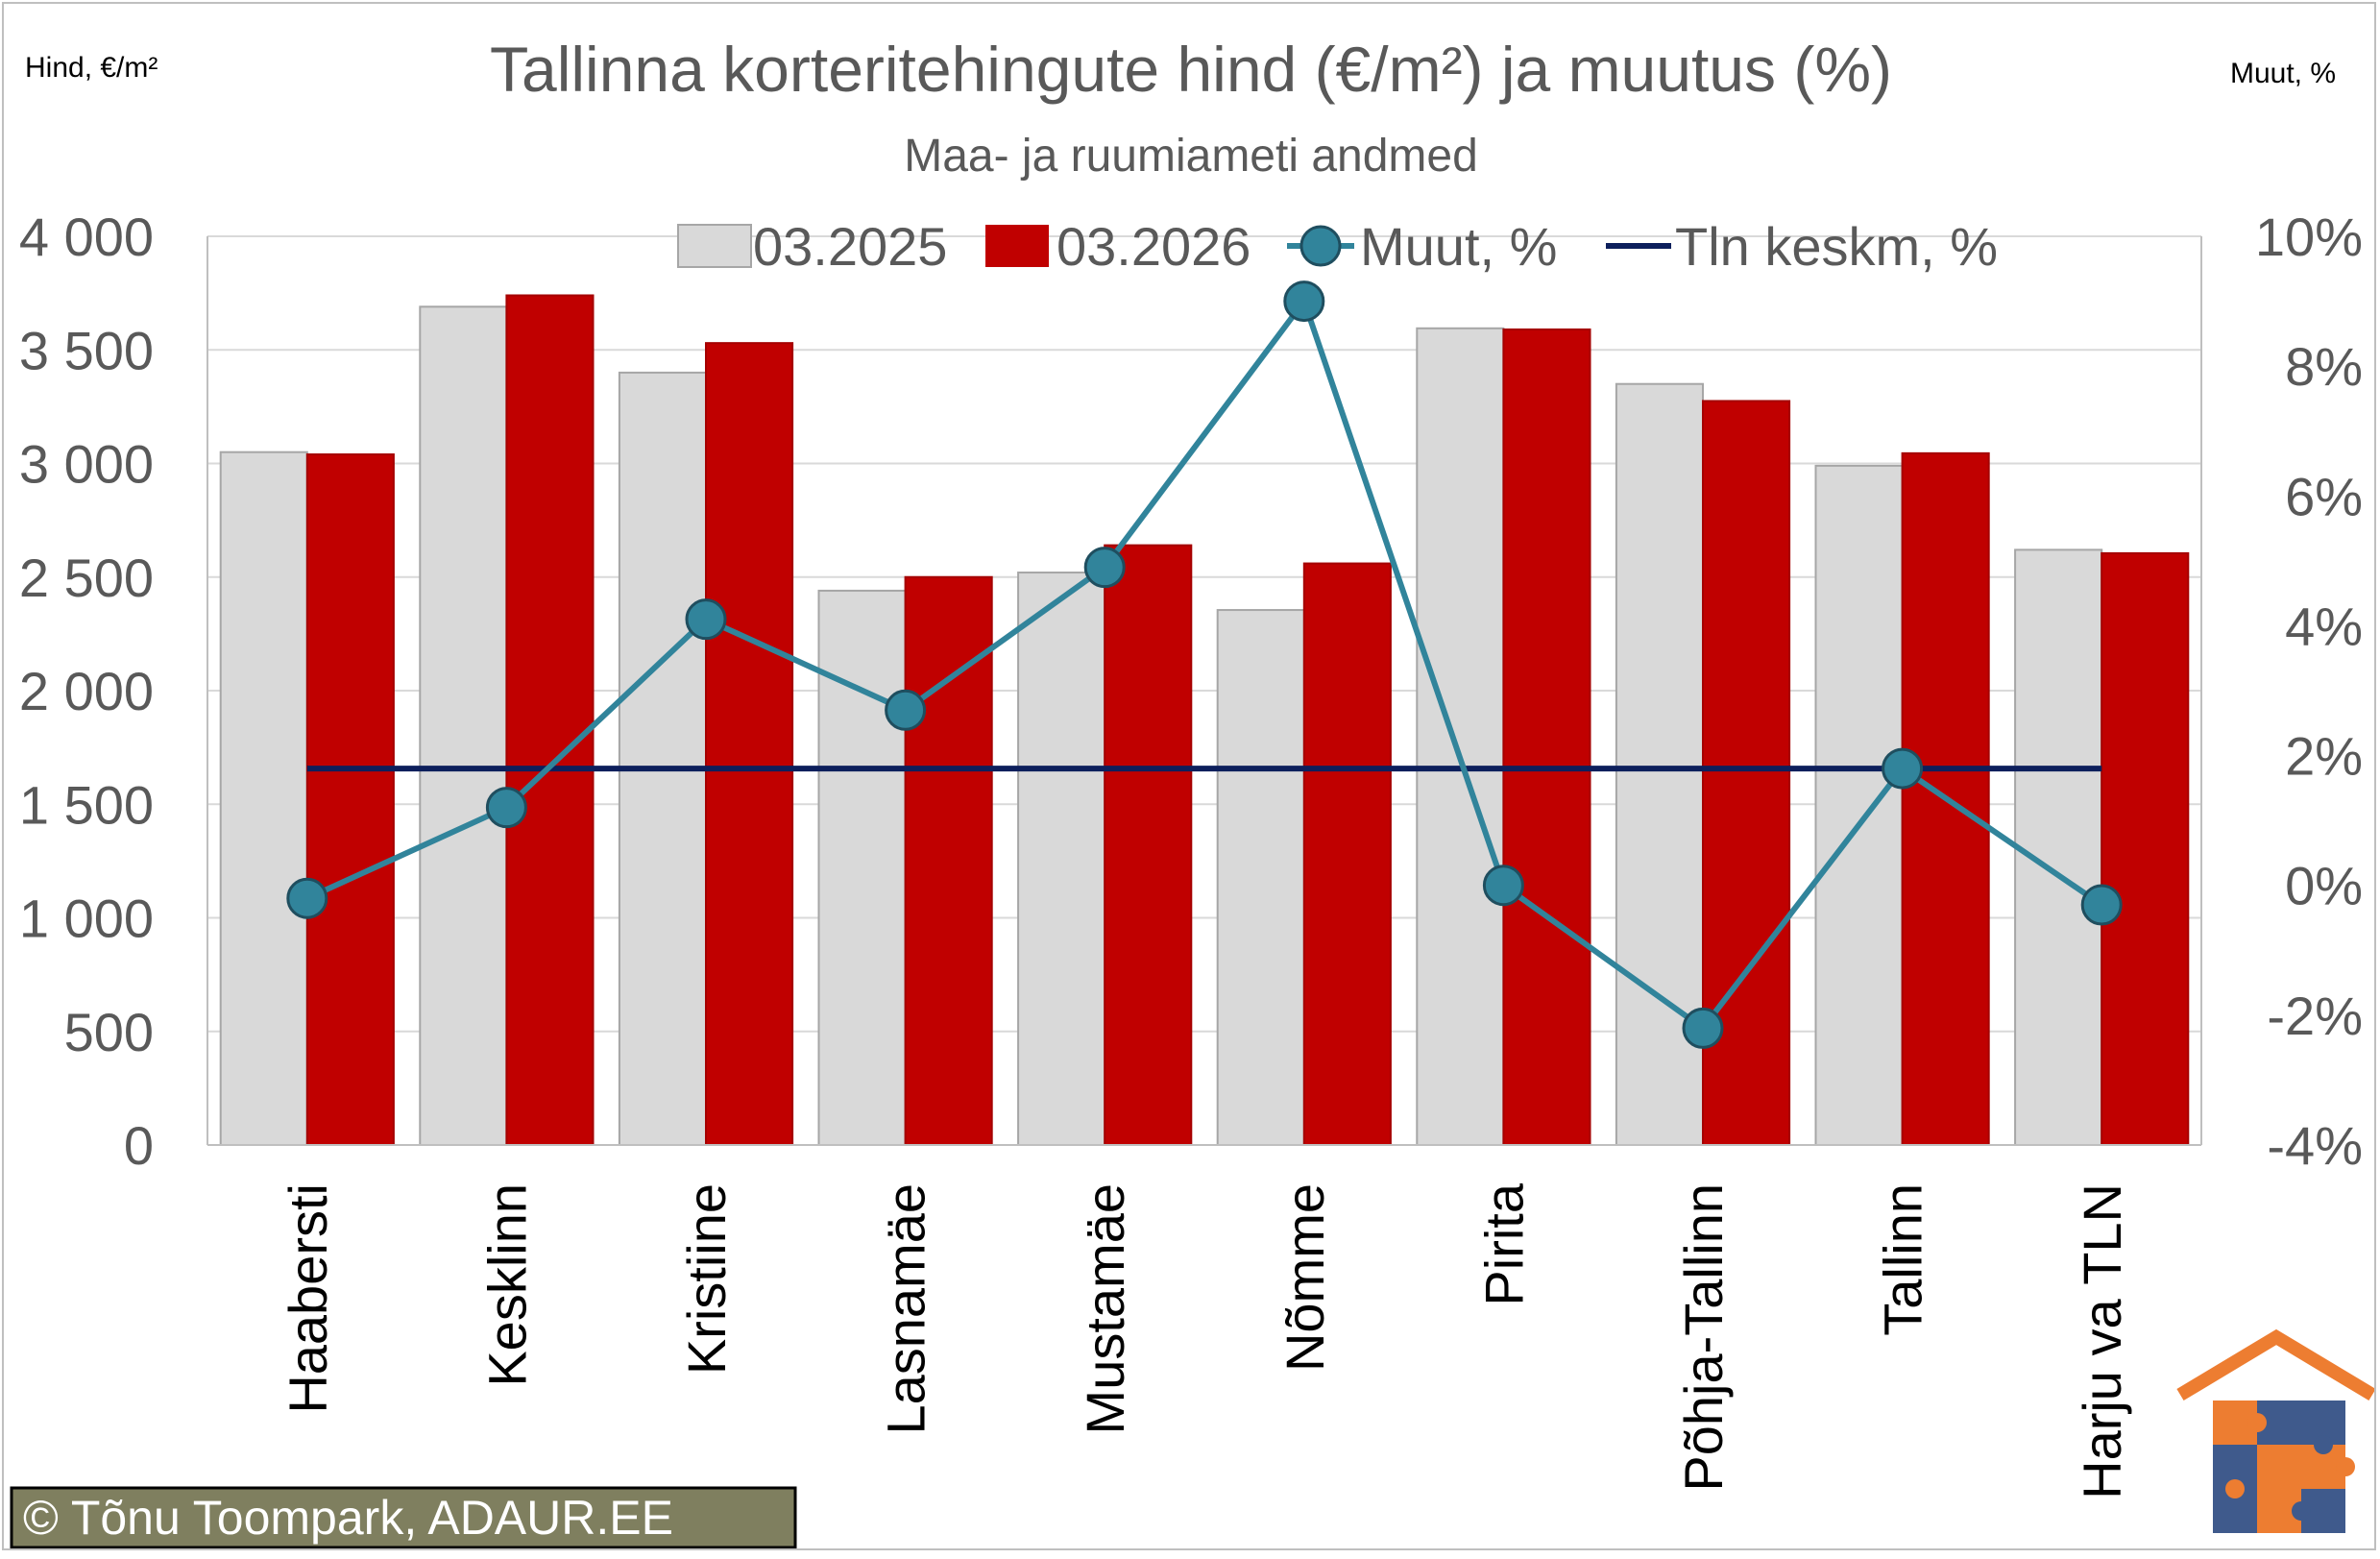 This screenshot has width=2380, height=1559. What do you see at coordinates (1321, 246) in the screenshot?
I see `legend-marker-change` at bounding box center [1321, 246].